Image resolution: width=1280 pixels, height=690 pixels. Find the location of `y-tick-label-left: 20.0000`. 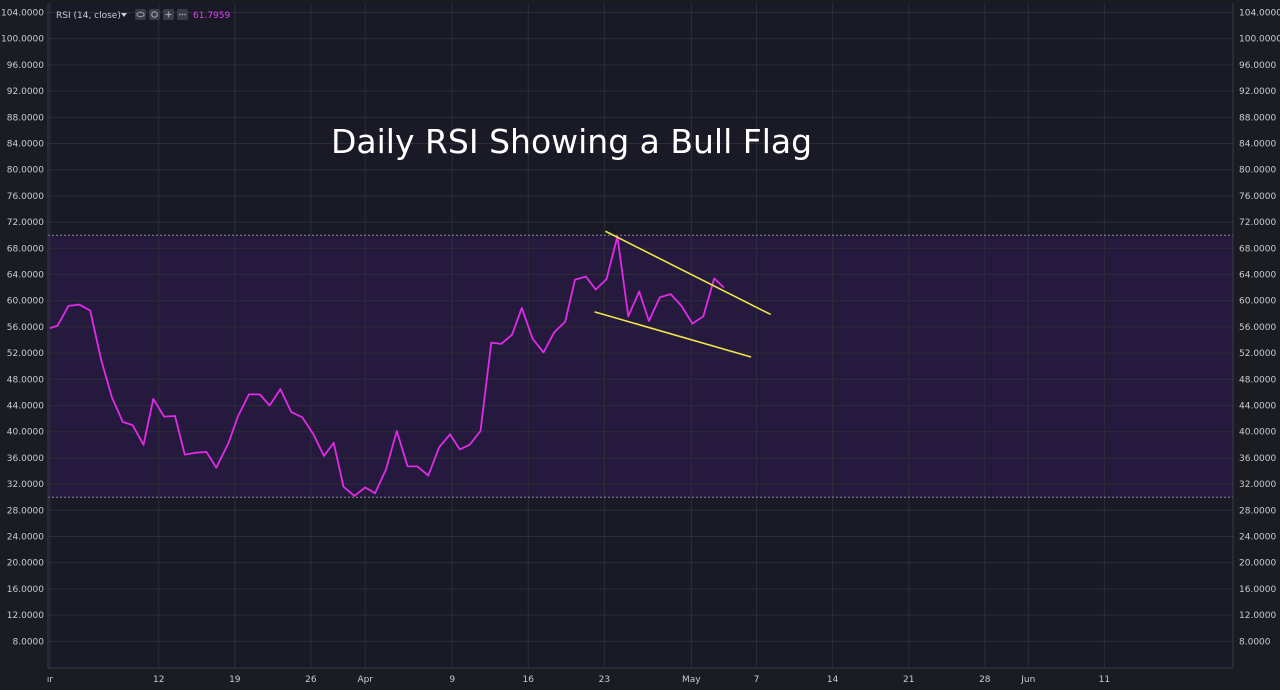

y-tick-label-left: 20.0000 is located at coordinates (25, 564).